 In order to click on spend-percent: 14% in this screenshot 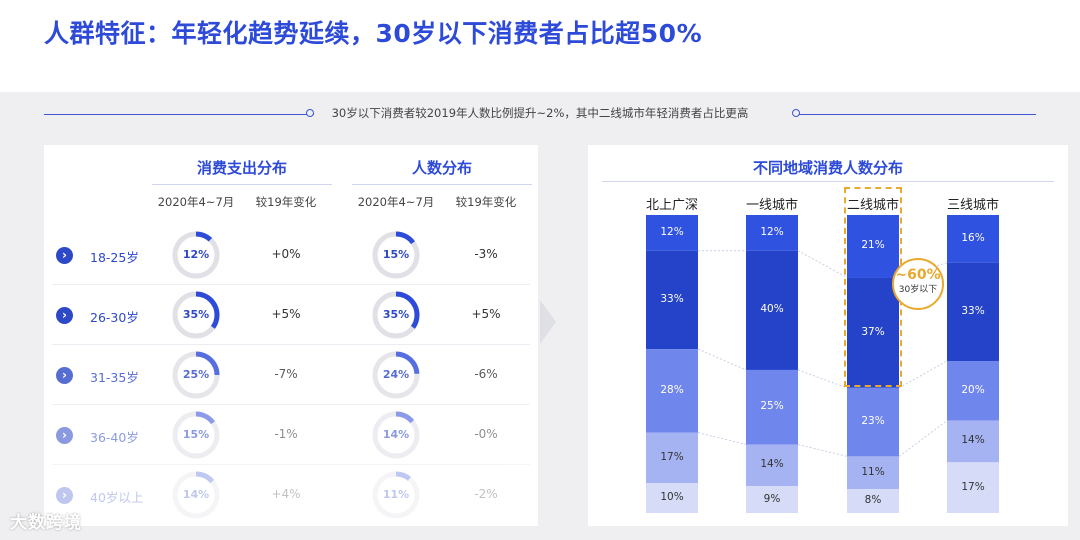, I will do `click(196, 494)`.